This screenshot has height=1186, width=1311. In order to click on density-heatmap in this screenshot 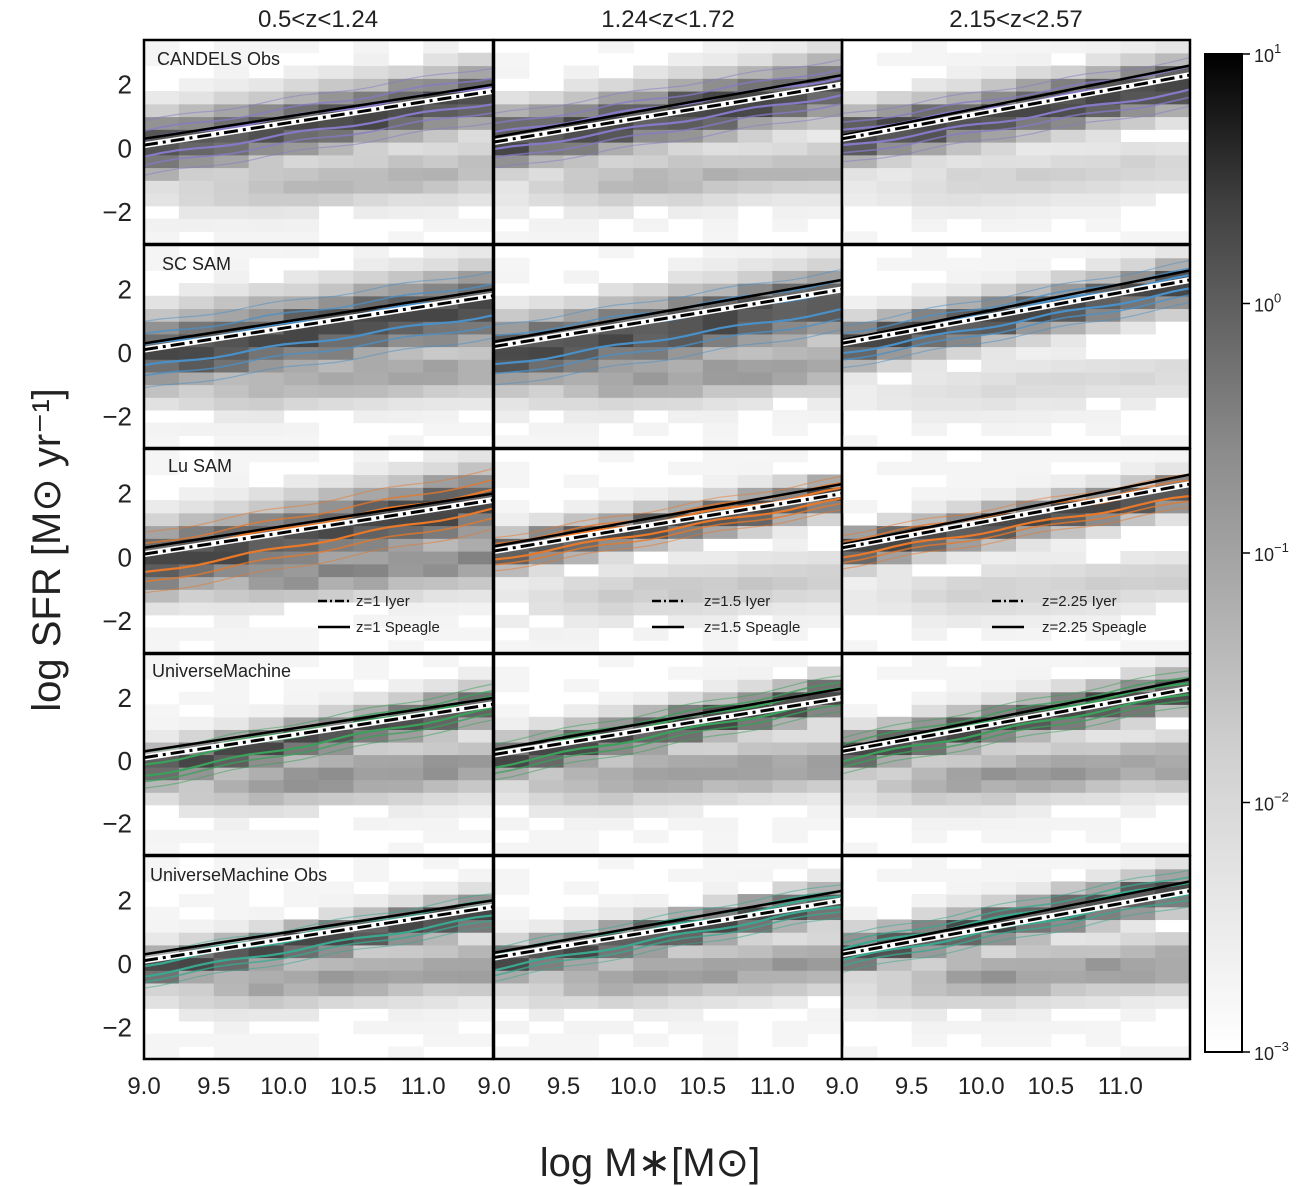, I will do `click(318, 551)`.